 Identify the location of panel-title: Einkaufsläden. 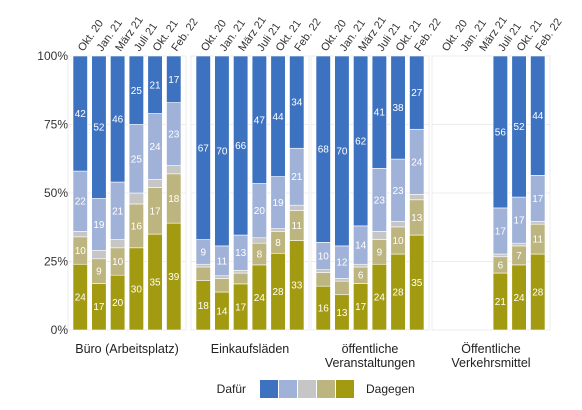
(250, 349).